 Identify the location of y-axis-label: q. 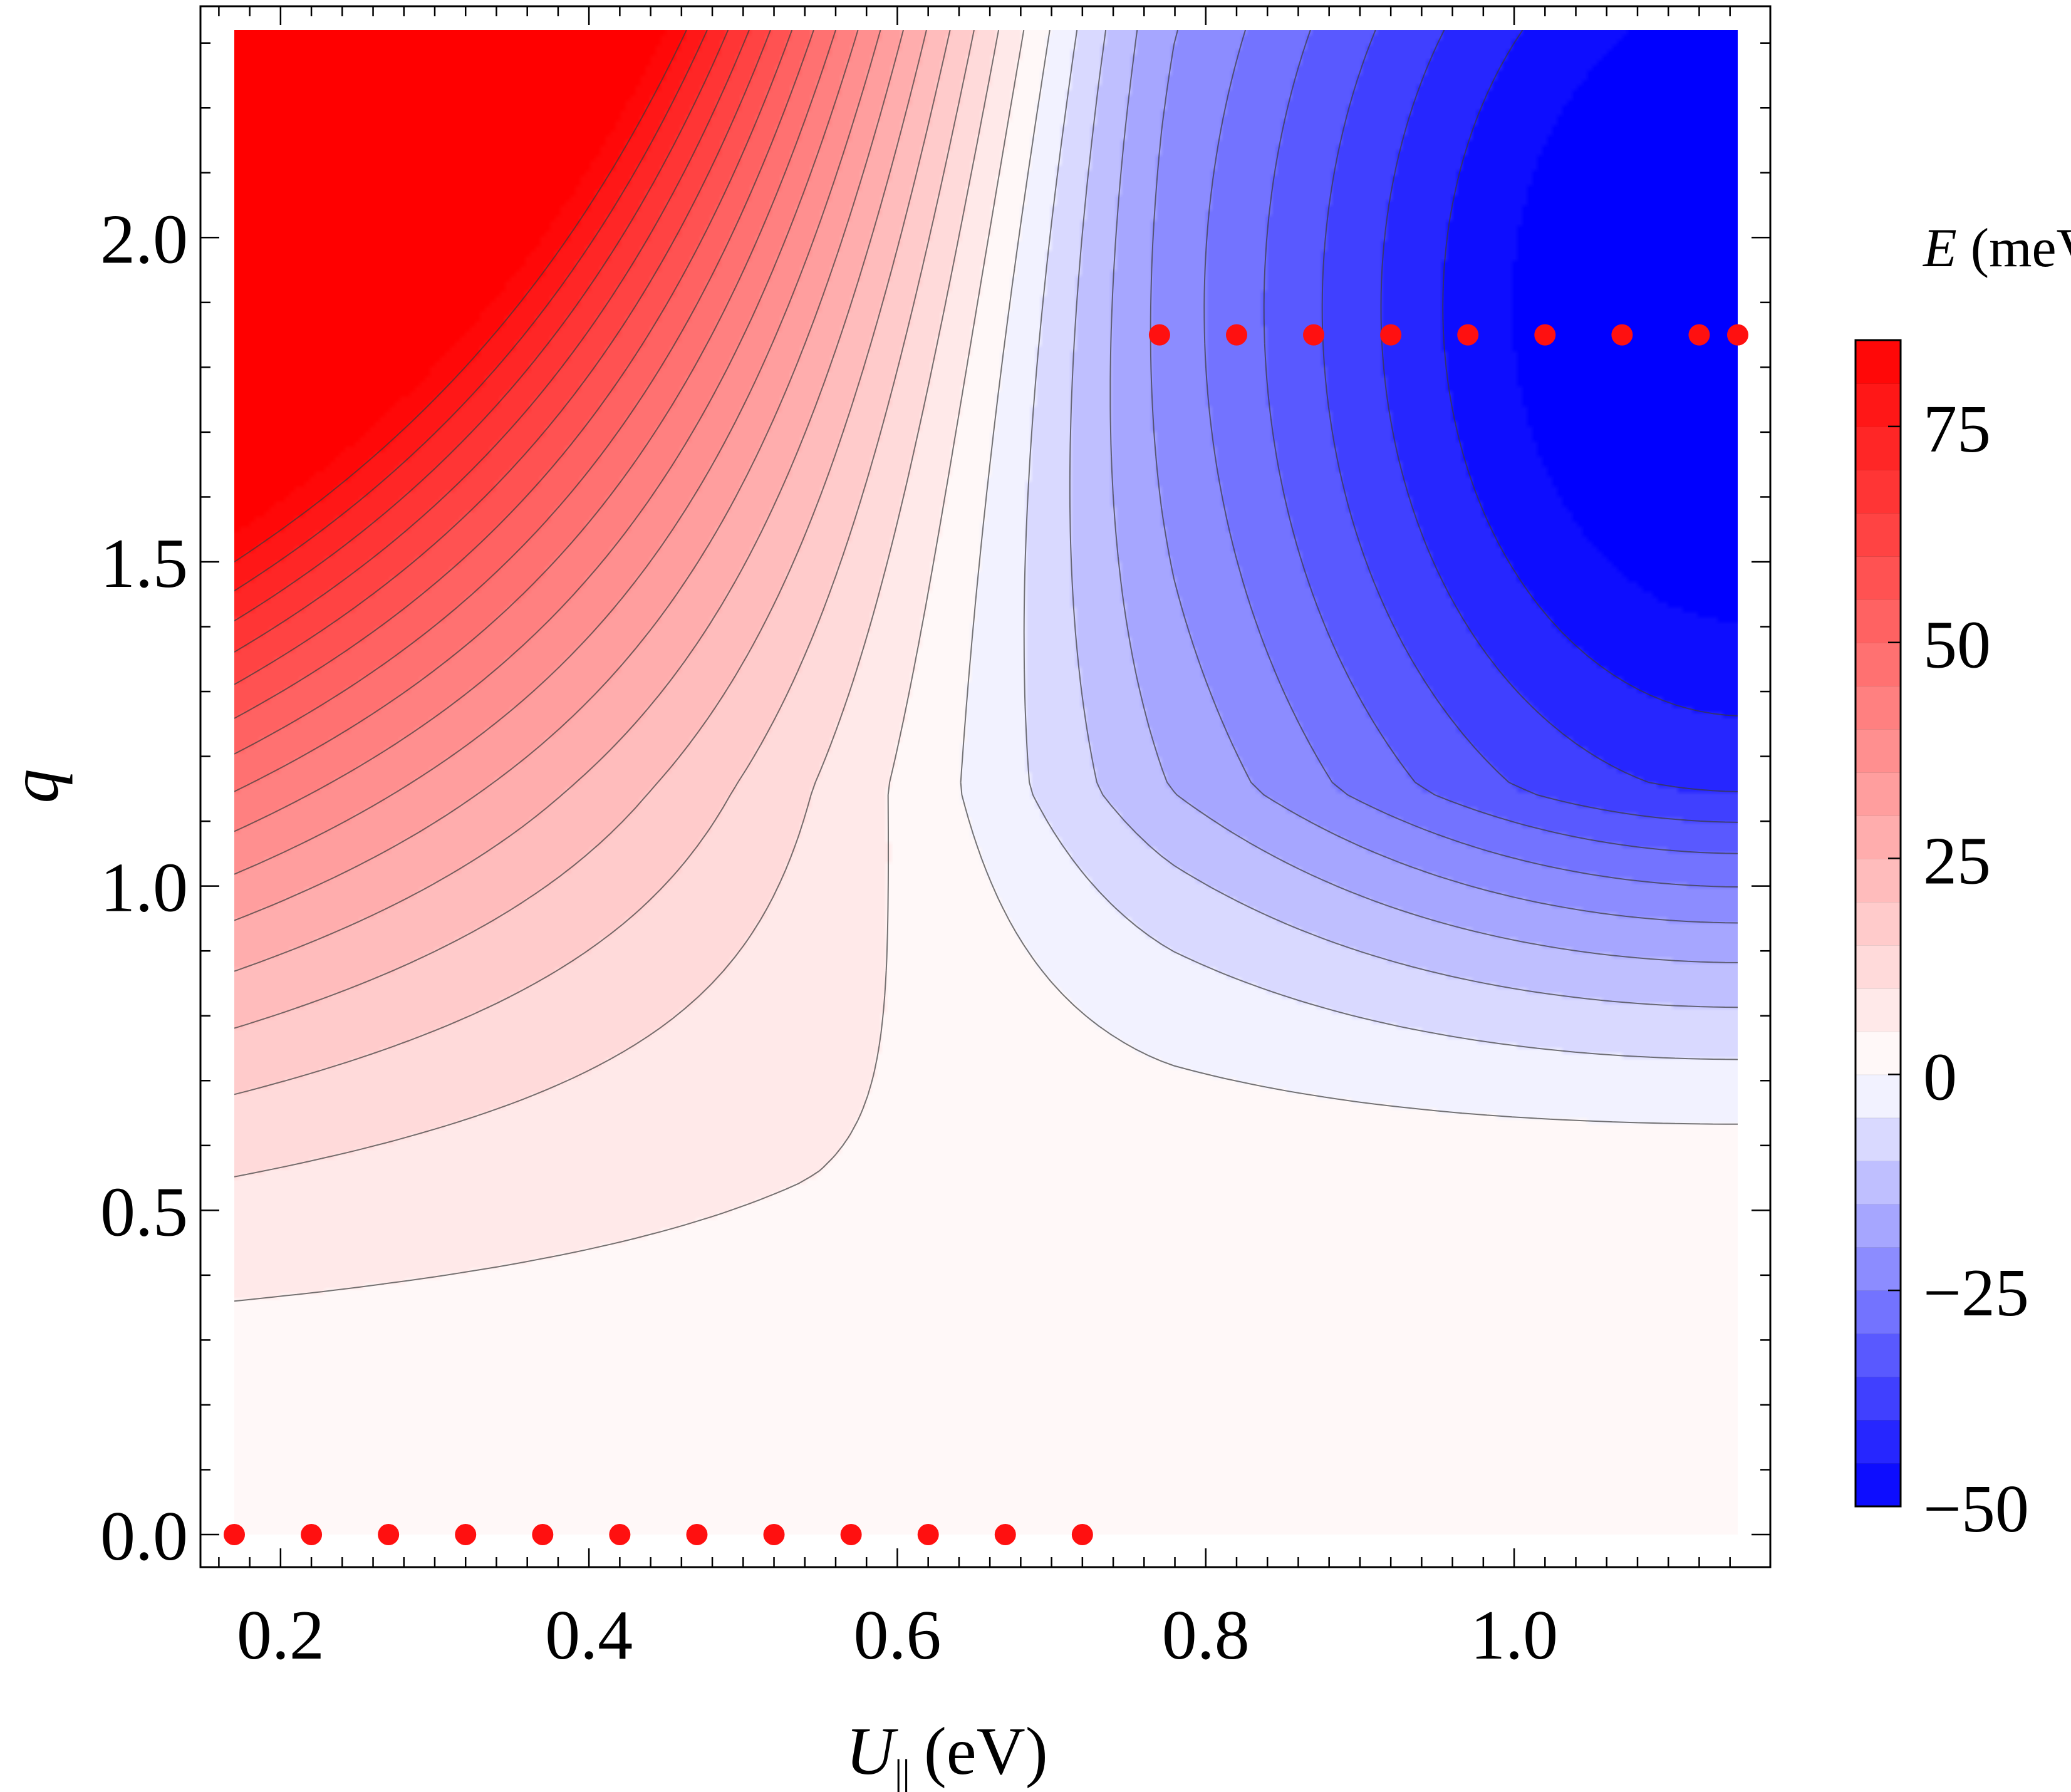
(36, 786).